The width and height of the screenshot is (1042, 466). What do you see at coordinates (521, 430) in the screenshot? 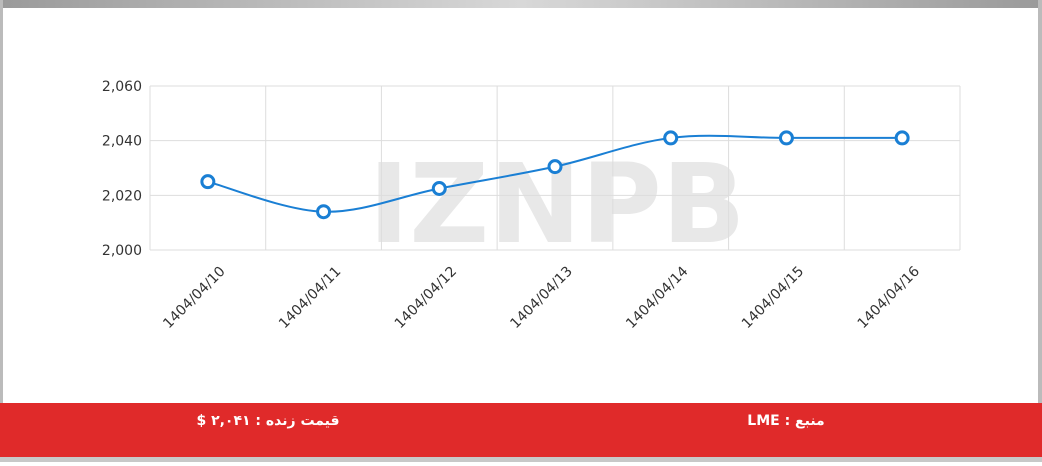
I see `footer-bar` at bounding box center [521, 430].